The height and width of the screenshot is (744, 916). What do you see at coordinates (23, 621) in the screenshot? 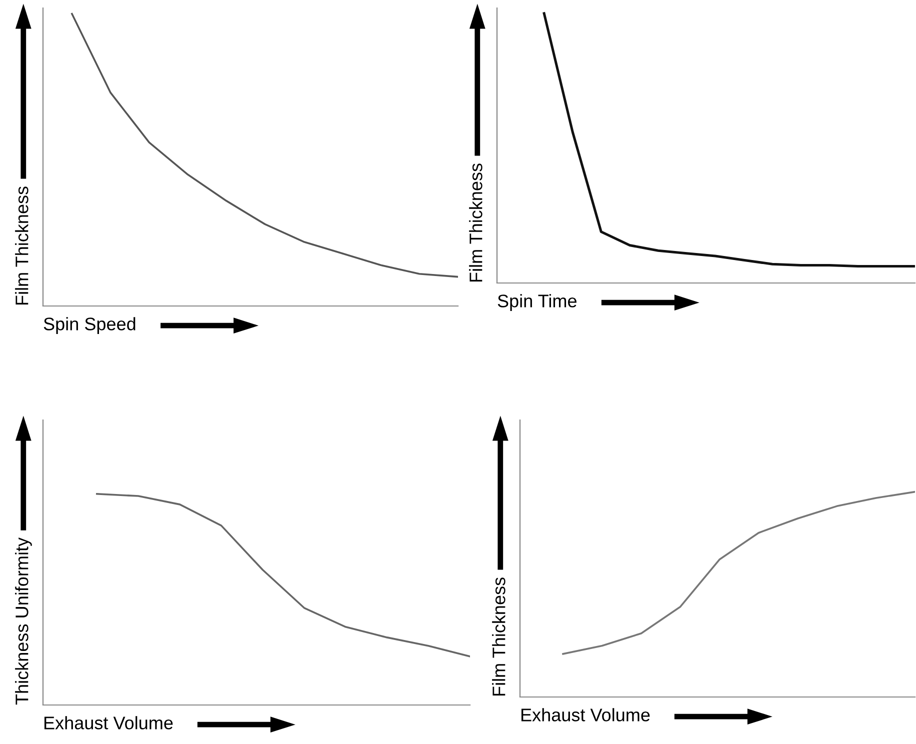
I see `y-axis-title: Thickness Uniformity` at bounding box center [23, 621].